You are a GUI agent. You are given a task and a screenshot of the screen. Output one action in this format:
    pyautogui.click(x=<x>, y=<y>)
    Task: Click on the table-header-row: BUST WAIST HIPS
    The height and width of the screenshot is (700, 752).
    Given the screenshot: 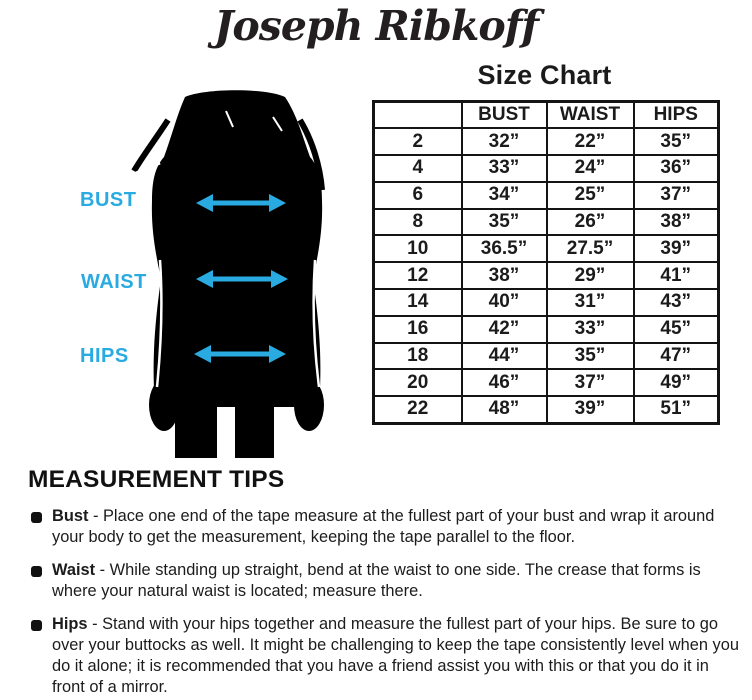 What is the action you would take?
    pyautogui.click(x=546, y=115)
    